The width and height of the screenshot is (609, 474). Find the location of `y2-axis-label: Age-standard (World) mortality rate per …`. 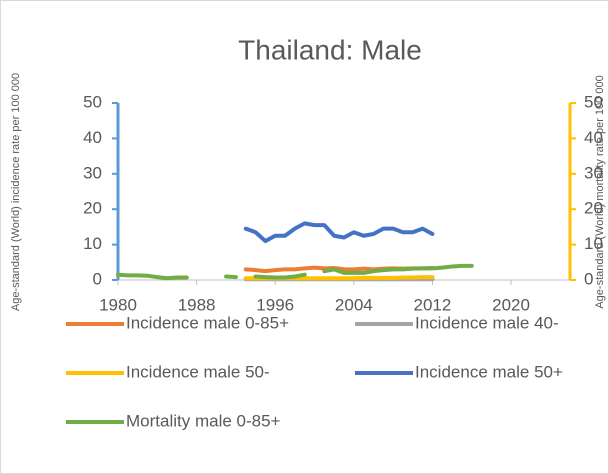

y2-axis-label: Age-standard (World) mortality rate per … is located at coordinates (600, 191).